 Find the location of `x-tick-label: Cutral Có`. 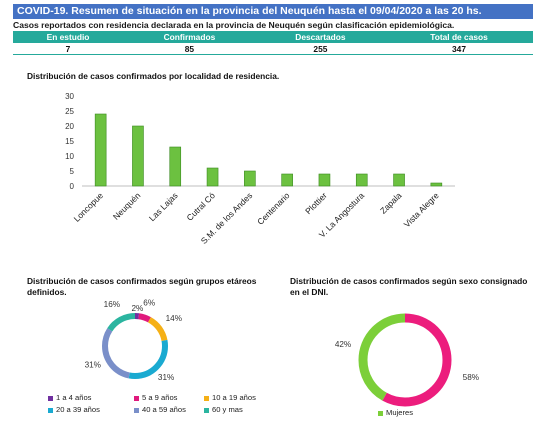

x-tick-label: Cutral Có is located at coordinates (201, 206).